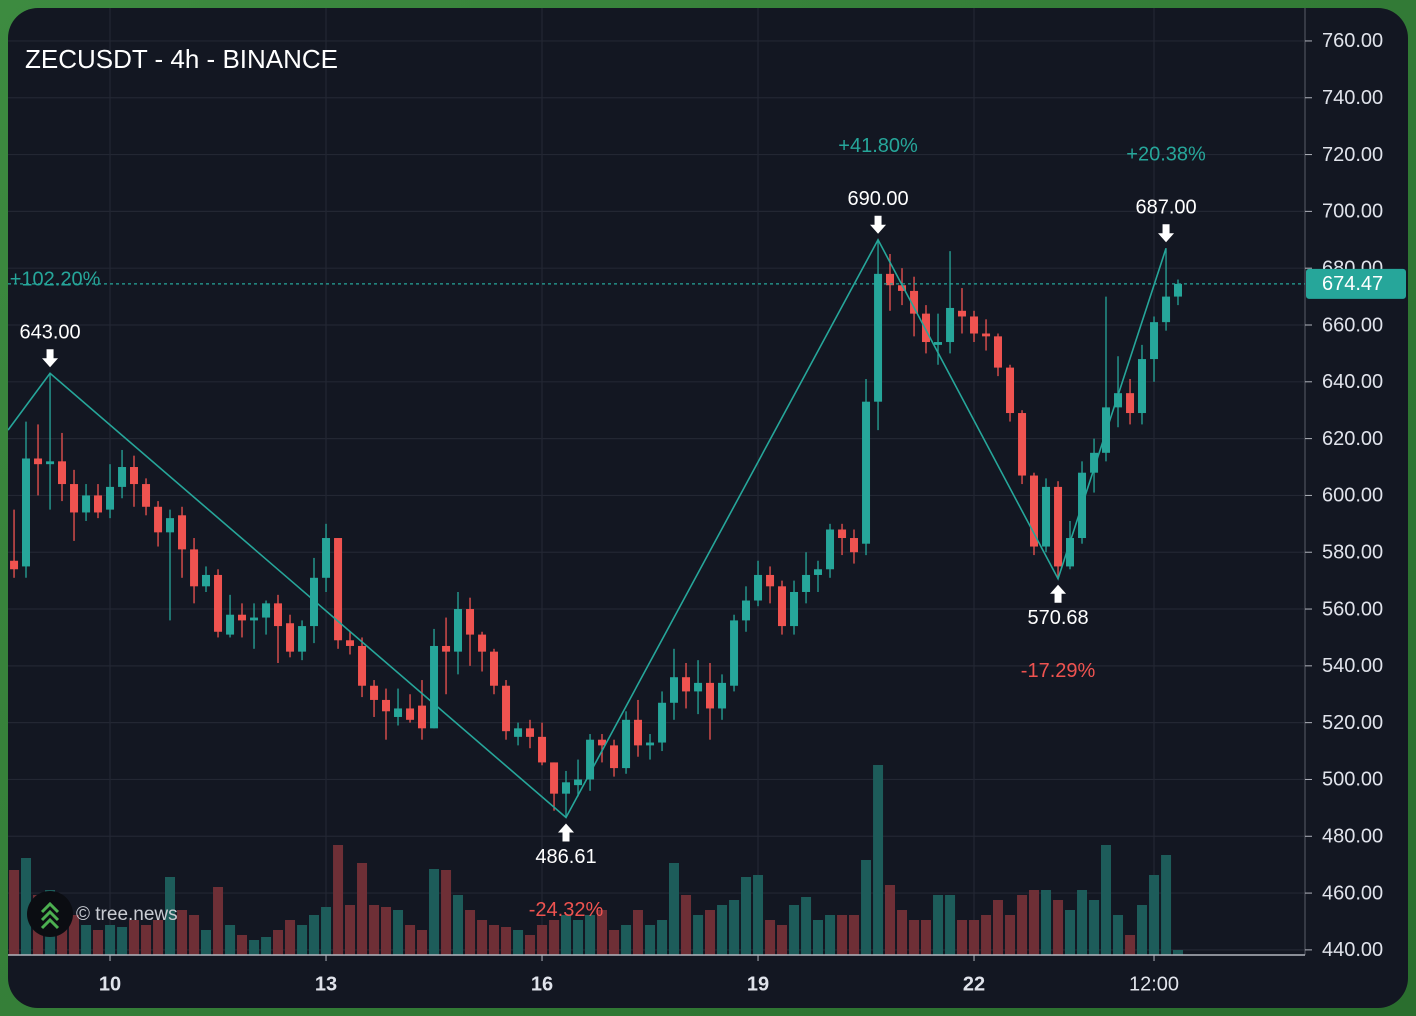 The image size is (1416, 1016). I want to click on pivot-label: 687.00, so click(1165, 208).